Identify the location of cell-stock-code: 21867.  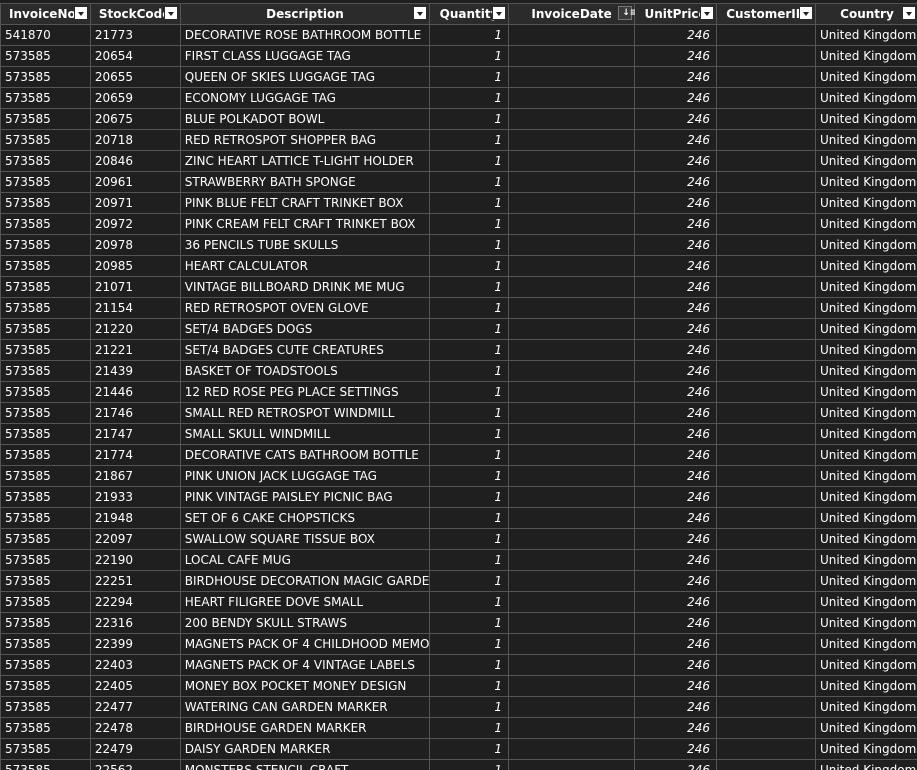
(135, 476).